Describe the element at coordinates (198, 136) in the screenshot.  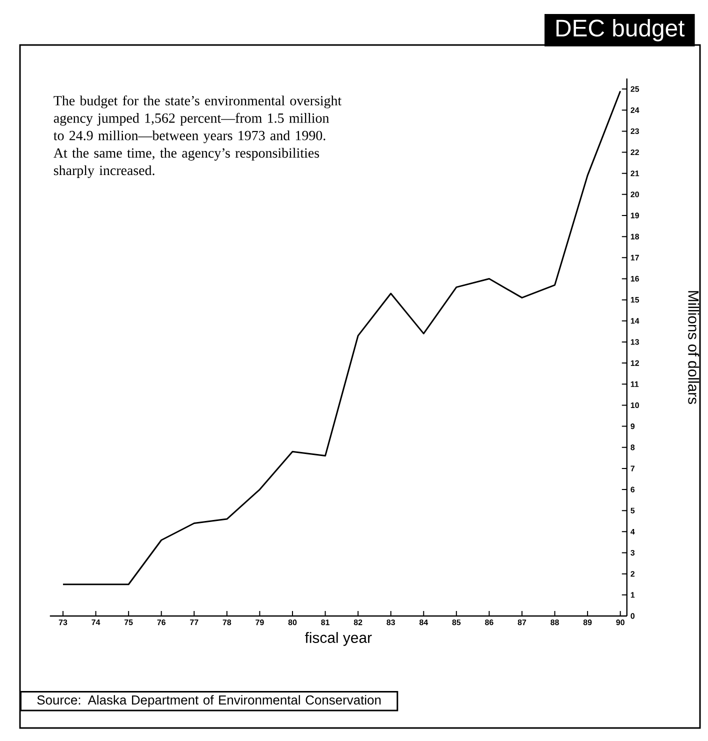
I see `annotation: The budget for the state’s environmental oversight agency jumped 1,562 percent—from 1.5 million to 24.9 million—between years 1973 and 1990. At the same time, the agency’s responsibilities sharply increased.` at that location.